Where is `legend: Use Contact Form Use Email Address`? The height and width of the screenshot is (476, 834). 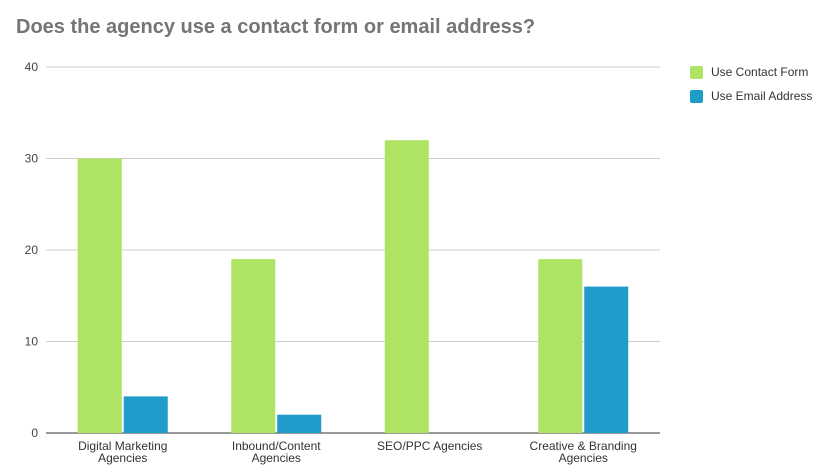
legend: Use Contact Form Use Email Address is located at coordinates (751, 84).